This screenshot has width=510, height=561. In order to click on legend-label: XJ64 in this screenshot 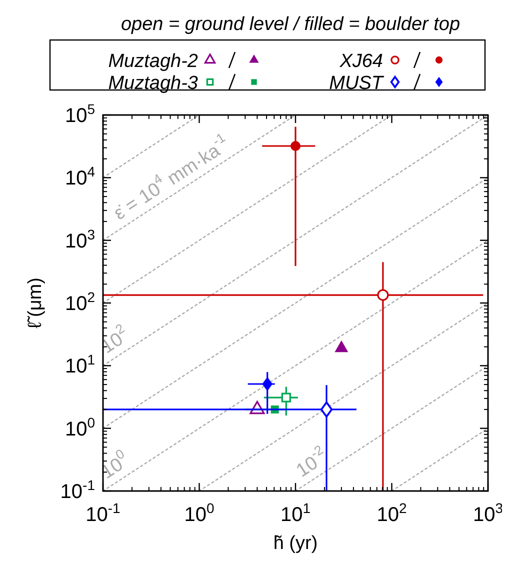, I will do `click(360, 61)`.